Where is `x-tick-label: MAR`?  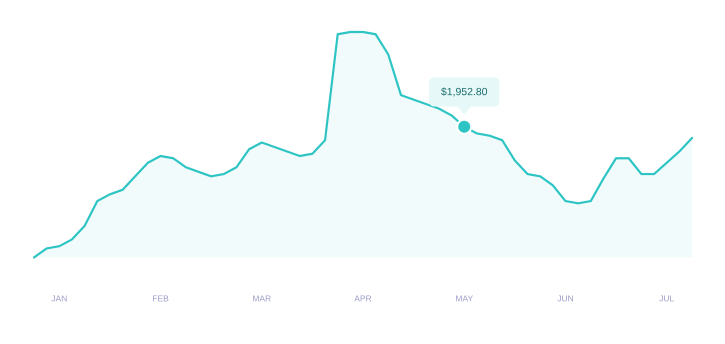 x-tick-label: MAR is located at coordinates (262, 299).